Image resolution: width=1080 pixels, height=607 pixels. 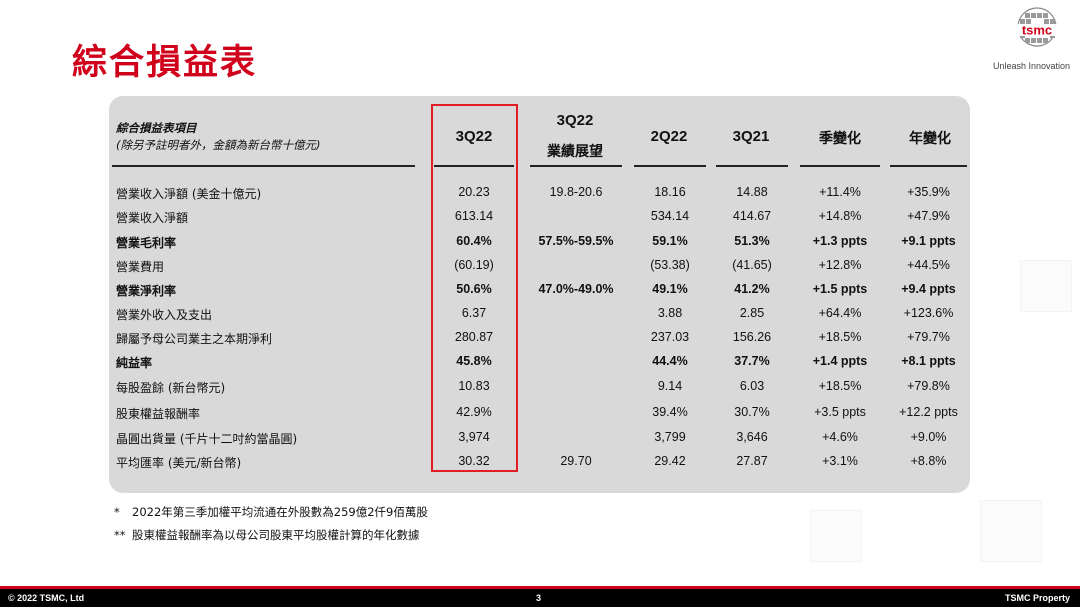 I want to click on row-label: 每股盈餘 (新台幣元), so click(x=171, y=388).